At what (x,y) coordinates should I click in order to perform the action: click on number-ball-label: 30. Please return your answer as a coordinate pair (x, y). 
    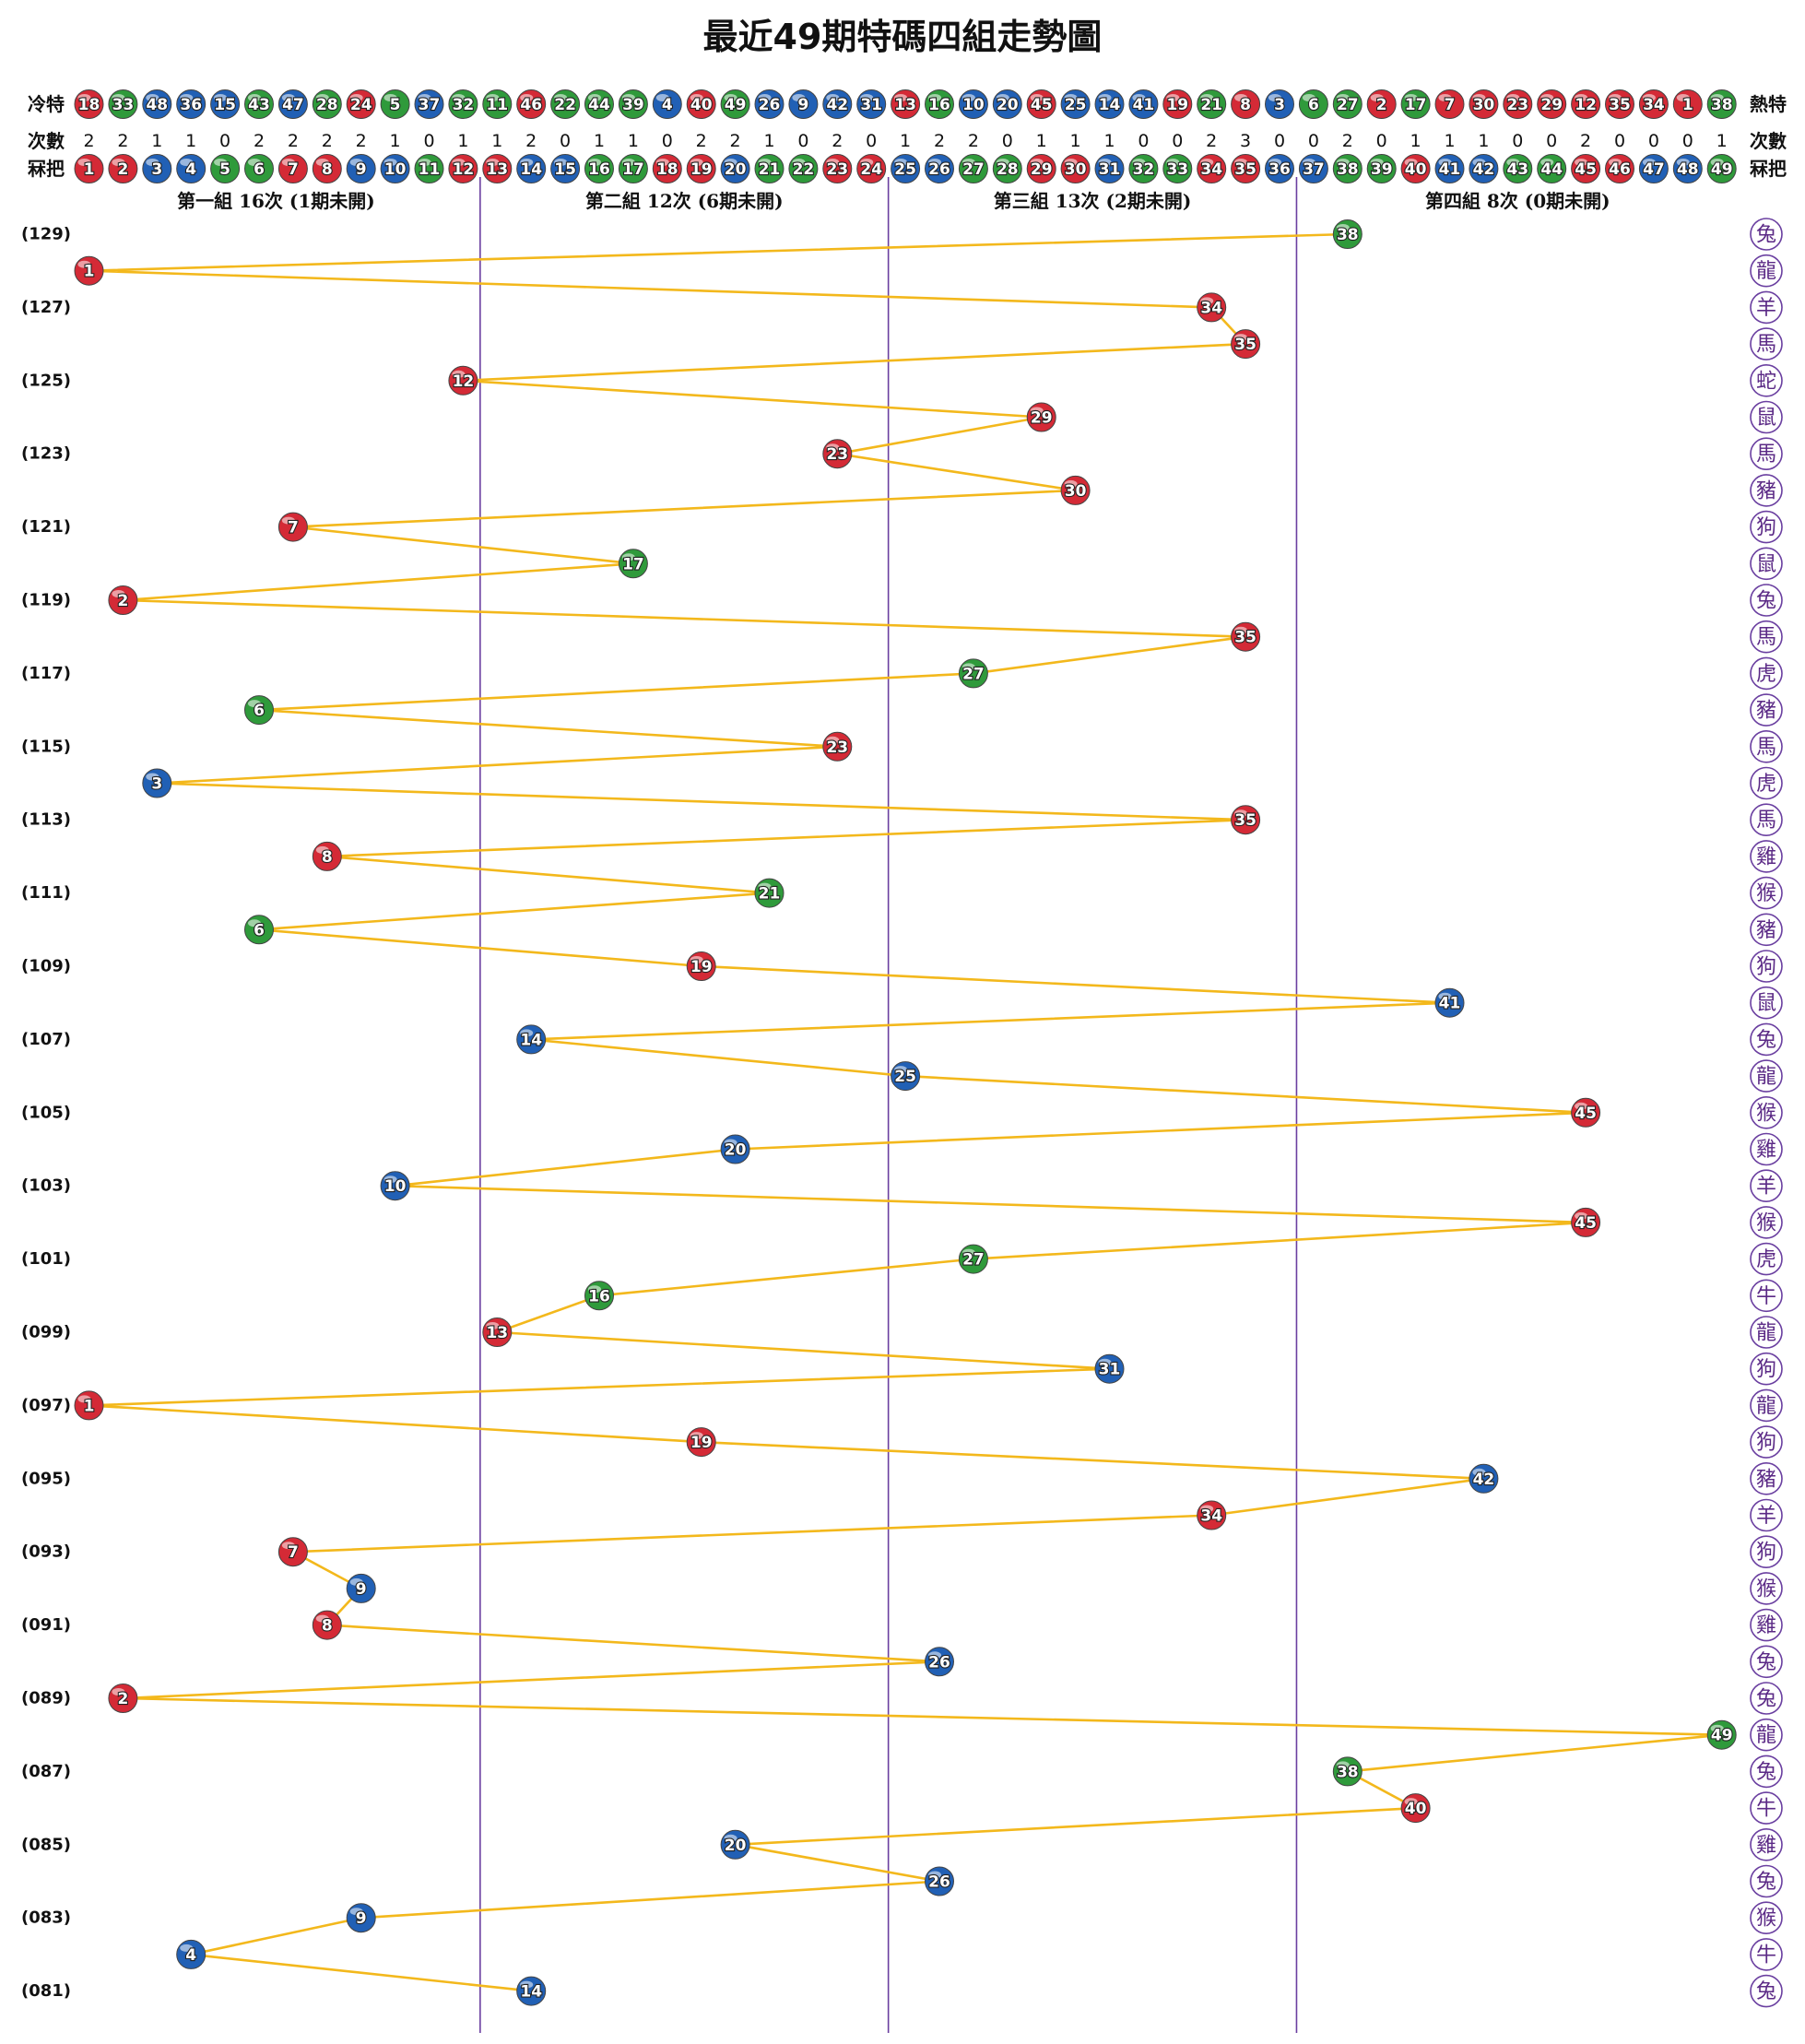
    Looking at the image, I should click on (1076, 169).